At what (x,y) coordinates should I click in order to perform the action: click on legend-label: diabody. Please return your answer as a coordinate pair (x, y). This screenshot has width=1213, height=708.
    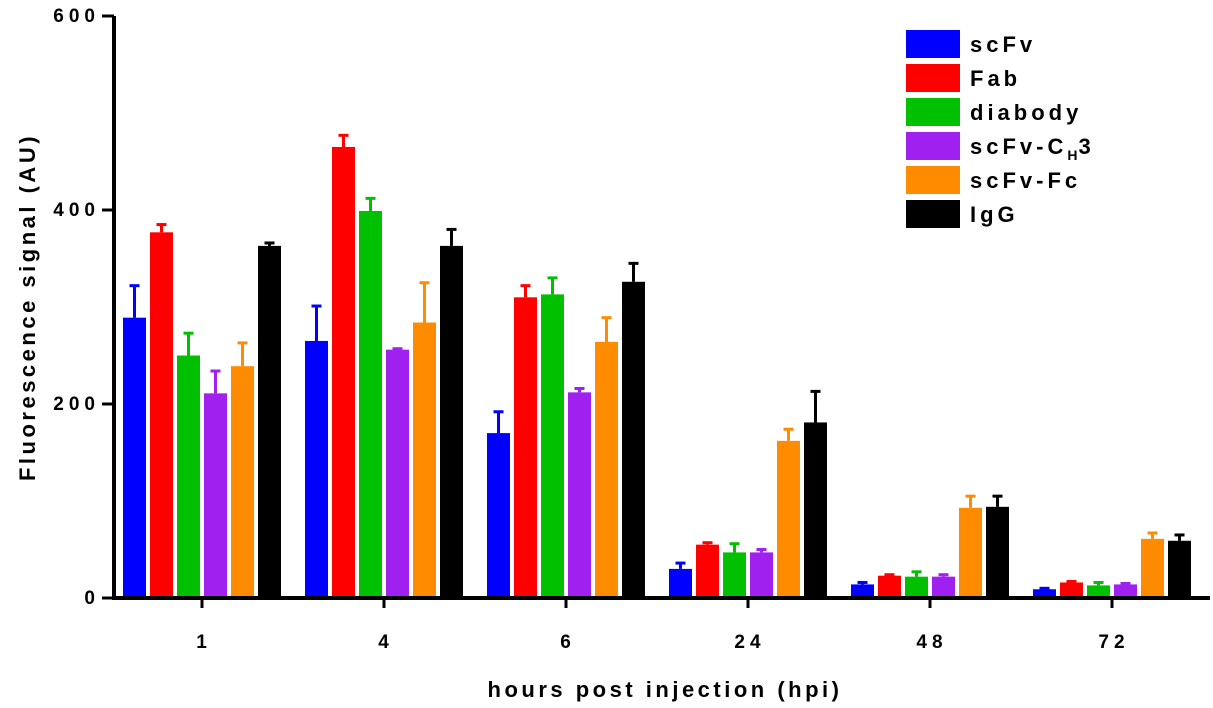
    Looking at the image, I should click on (1026, 112).